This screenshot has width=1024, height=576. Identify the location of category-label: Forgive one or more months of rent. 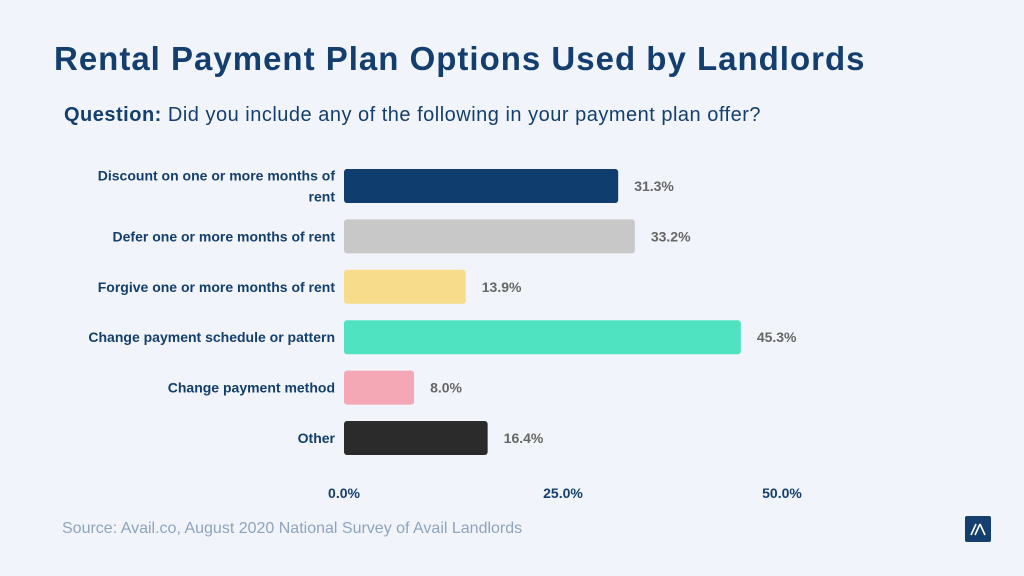
(217, 287).